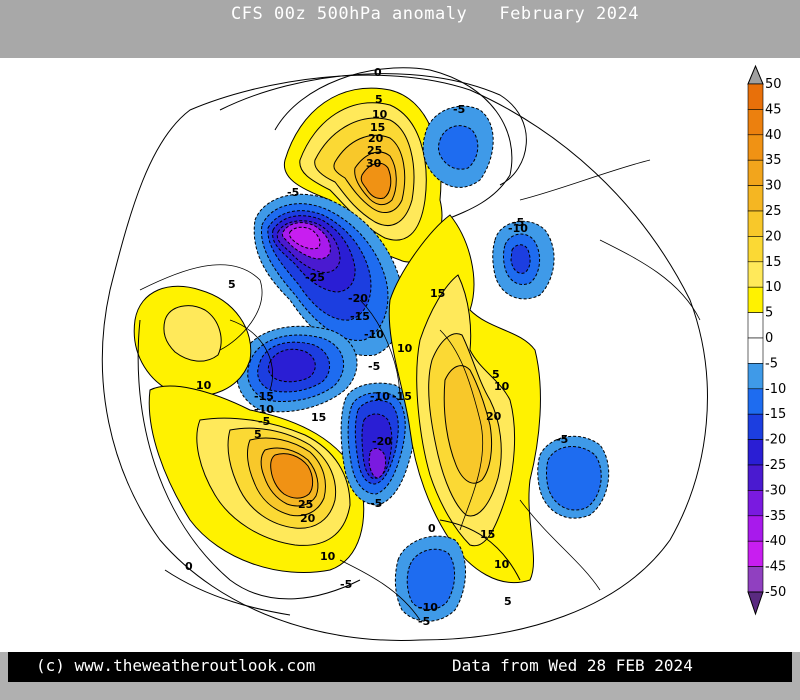 This screenshot has width=800, height=700. Describe the element at coordinates (400, 29) in the screenshot. I see `header-bar: CFS 00z 500hPa anomaly February 2024` at that location.